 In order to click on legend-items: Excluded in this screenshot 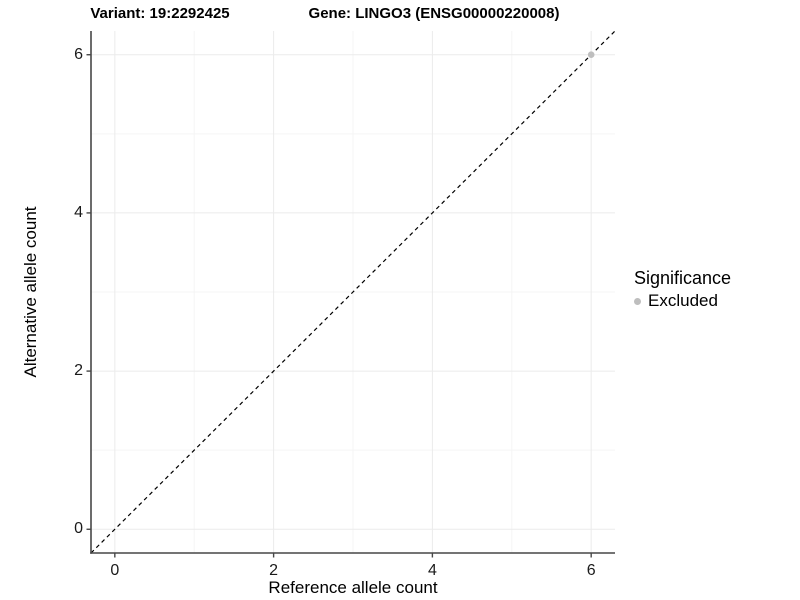, I will do `click(682, 301)`.